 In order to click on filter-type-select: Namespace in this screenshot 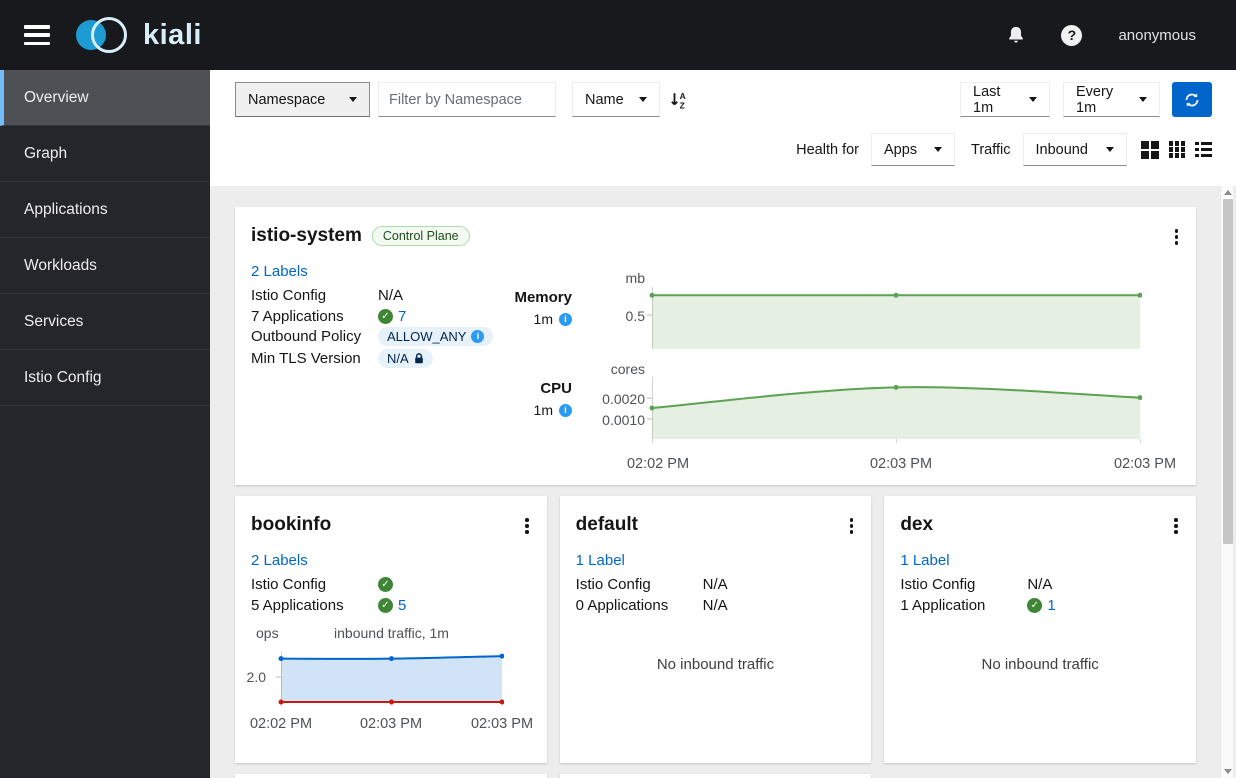, I will do `click(302, 99)`.